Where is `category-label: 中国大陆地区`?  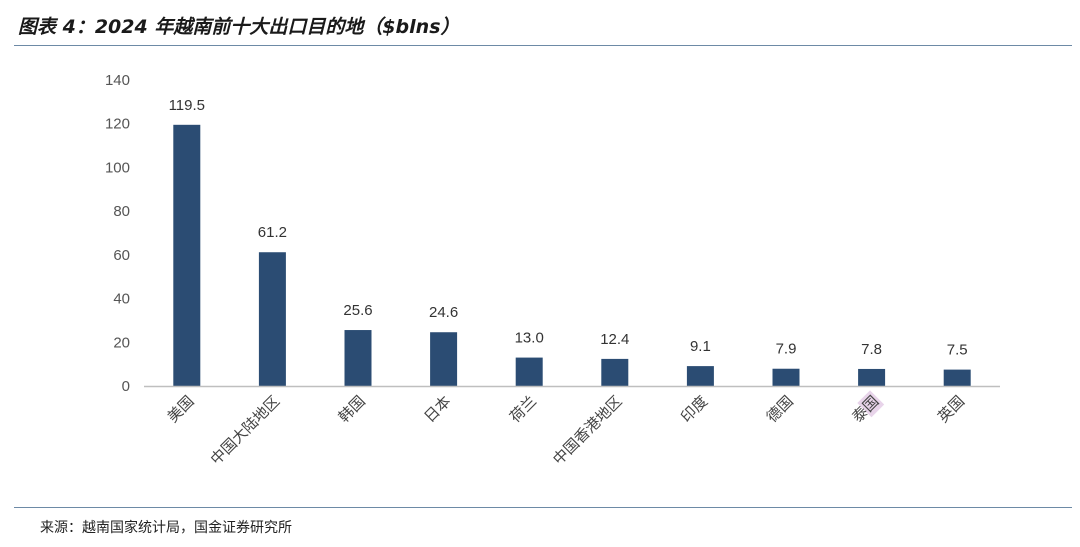
category-label: 中国大陆地区 is located at coordinates (245, 430).